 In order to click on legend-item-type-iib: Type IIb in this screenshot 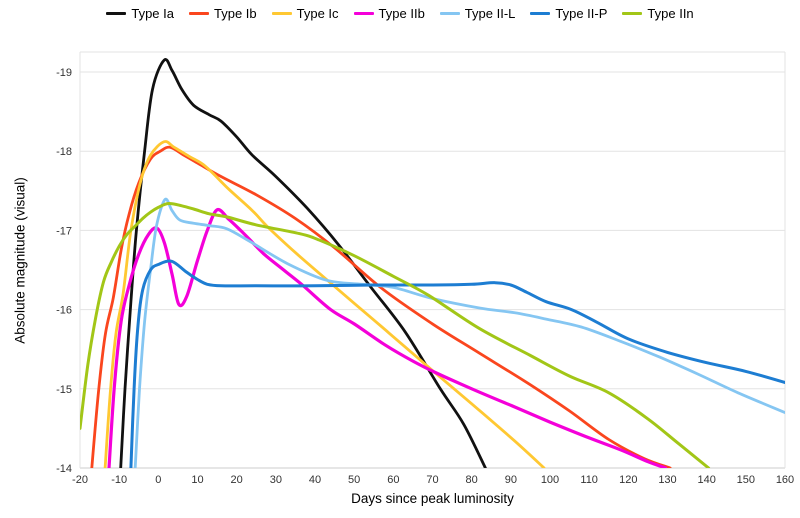, I will do `click(389, 13)`.